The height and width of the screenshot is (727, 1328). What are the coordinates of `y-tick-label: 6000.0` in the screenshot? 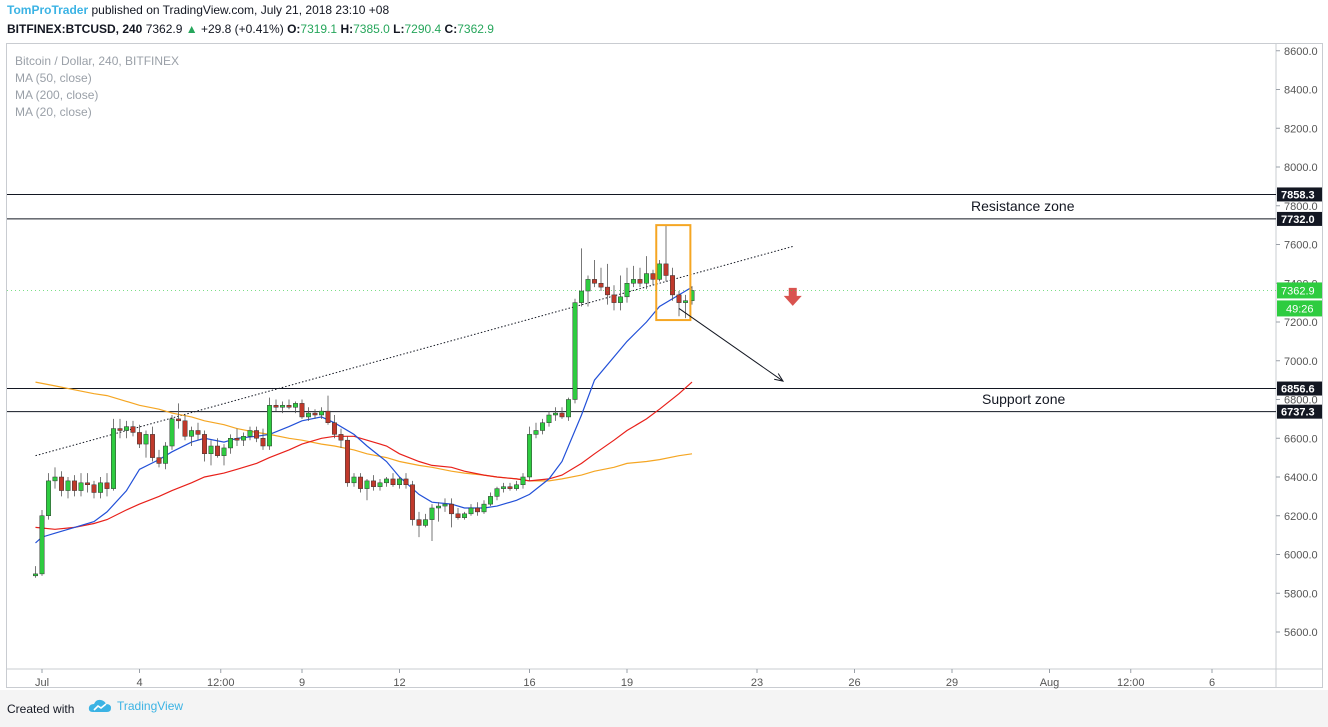 It's located at (1301, 556).